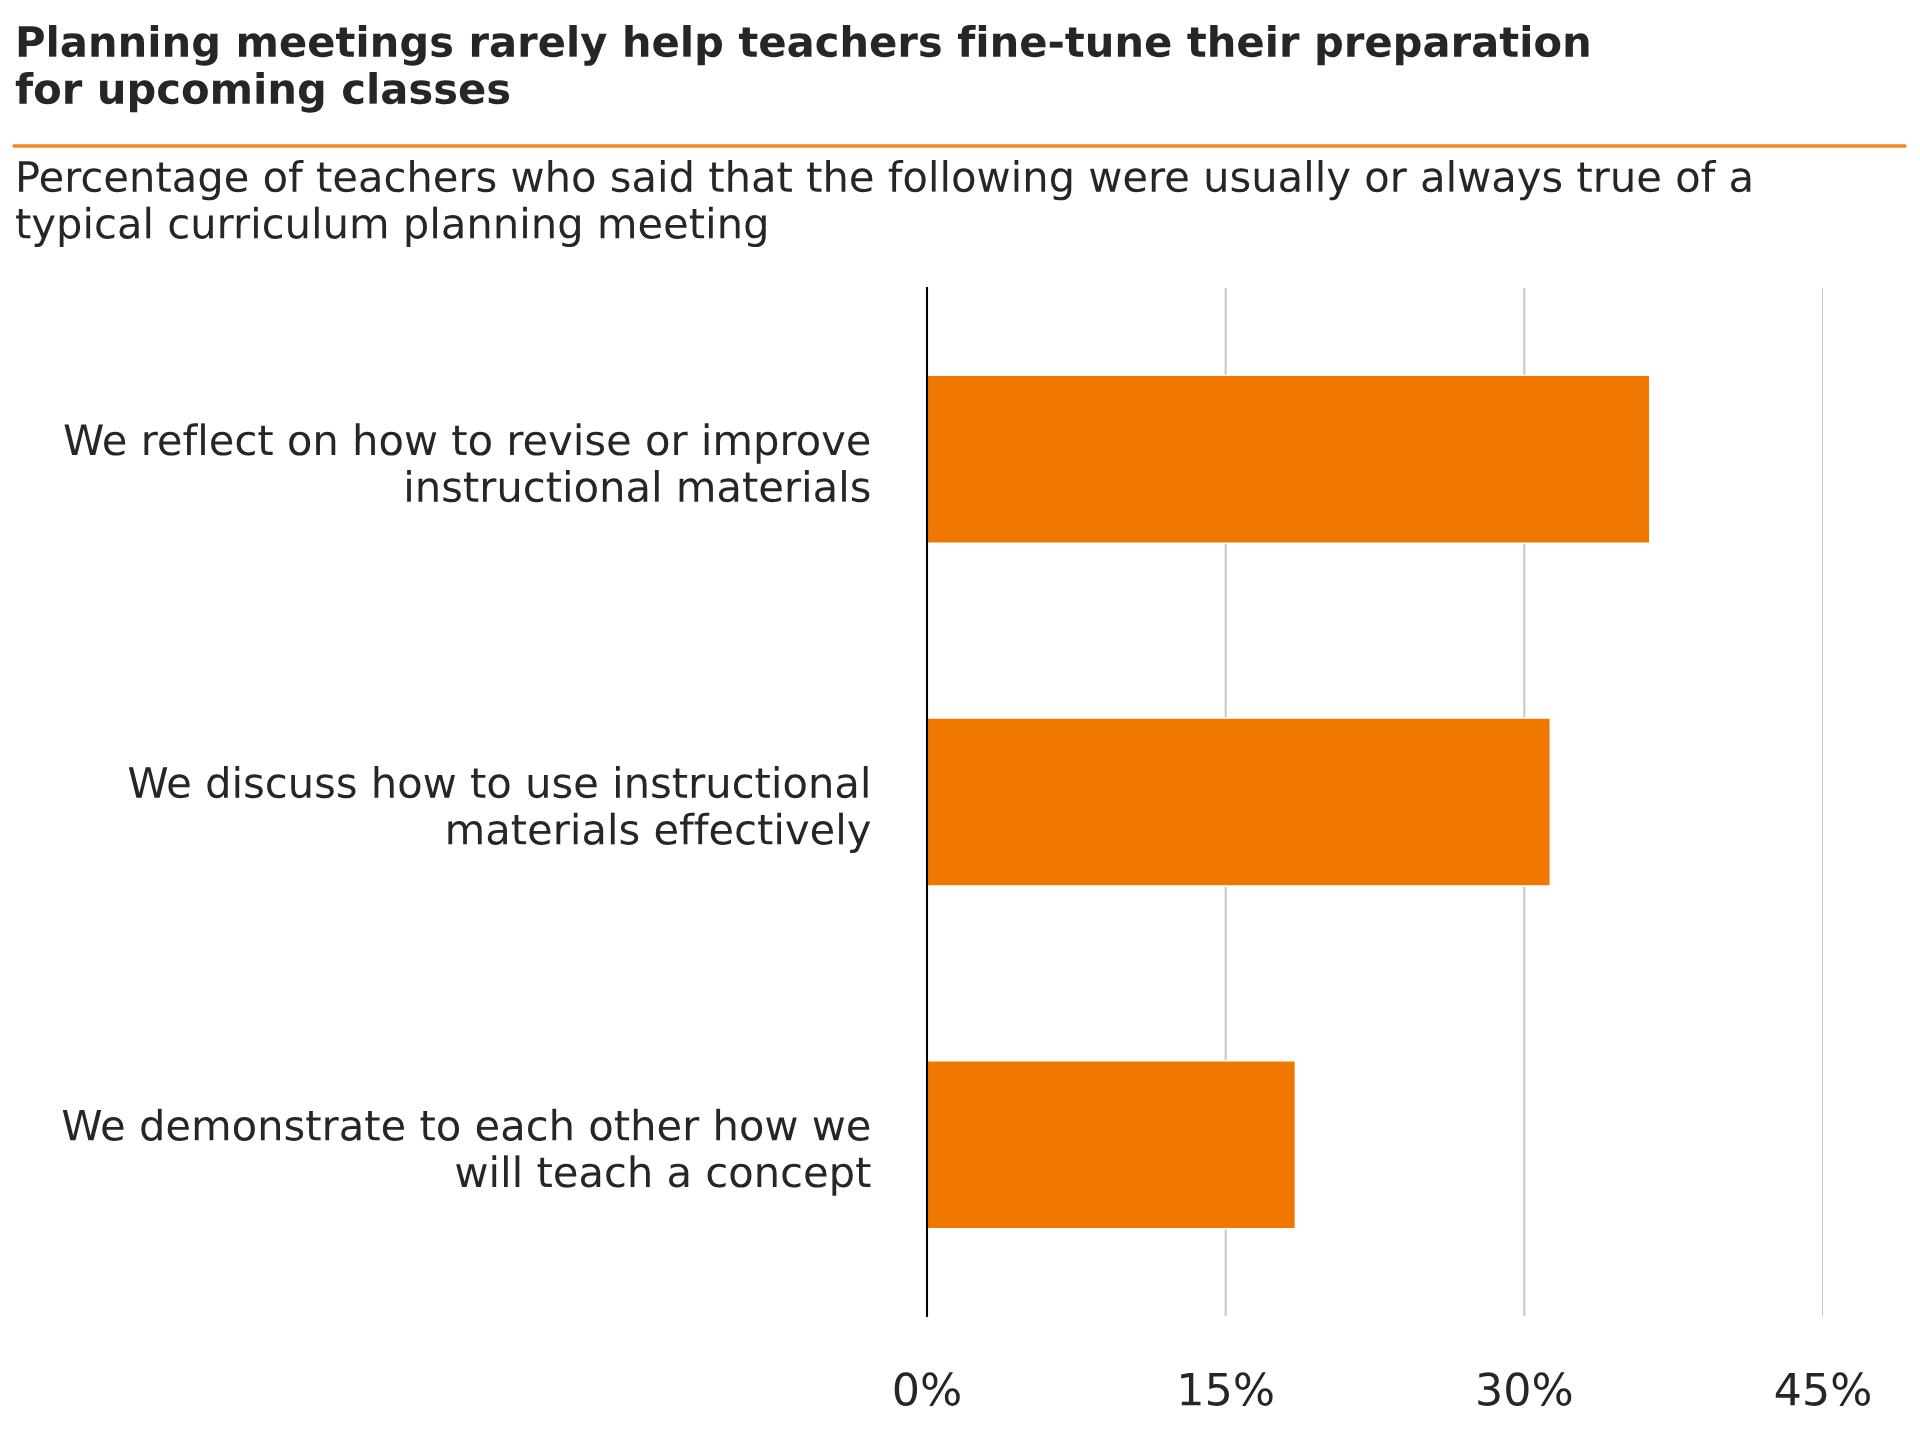  What do you see at coordinates (1525, 1389) in the screenshot?
I see `x-tick-label: 30%` at bounding box center [1525, 1389].